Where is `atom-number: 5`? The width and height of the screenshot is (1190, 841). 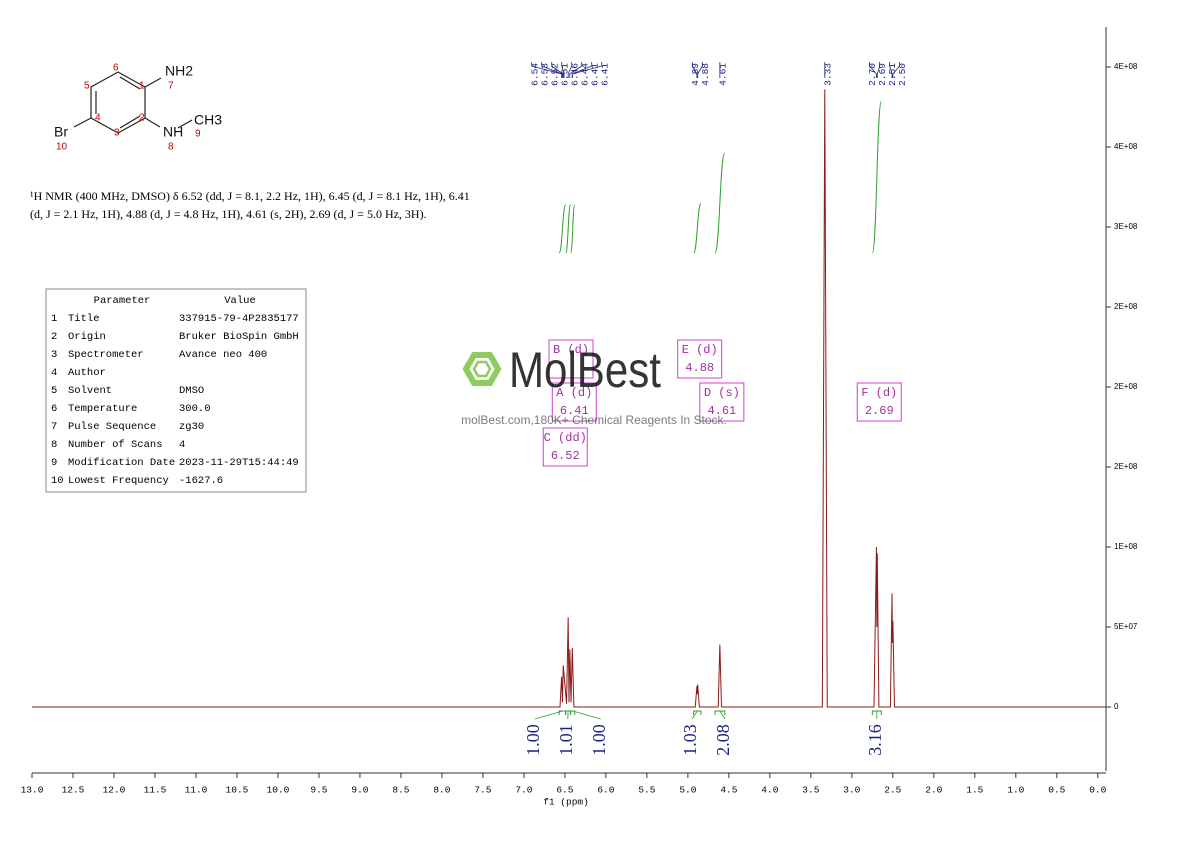 atom-number: 5 is located at coordinates (87, 86).